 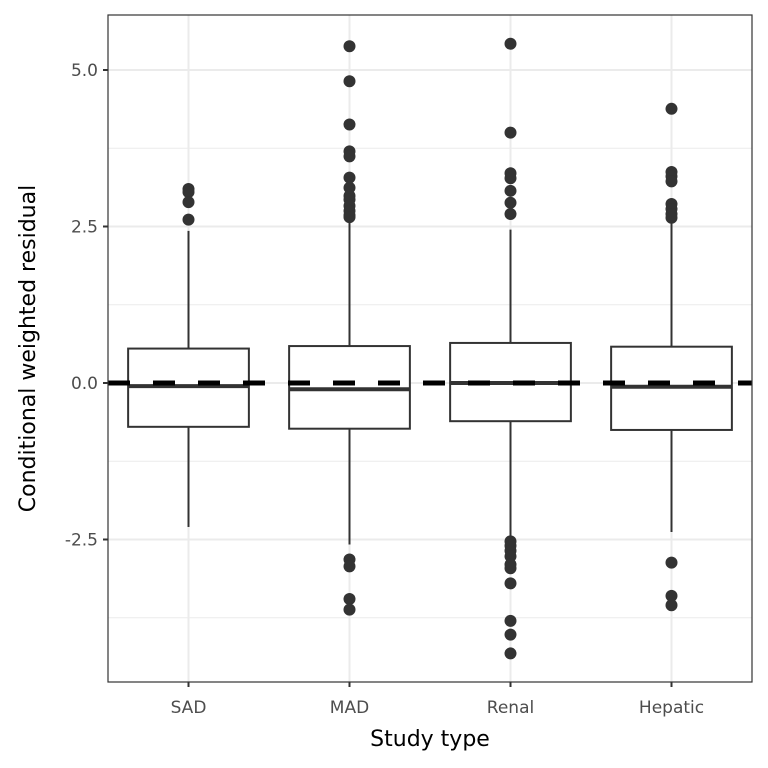 What do you see at coordinates (81, 541) in the screenshot?
I see `y-tick-label: -2.5` at bounding box center [81, 541].